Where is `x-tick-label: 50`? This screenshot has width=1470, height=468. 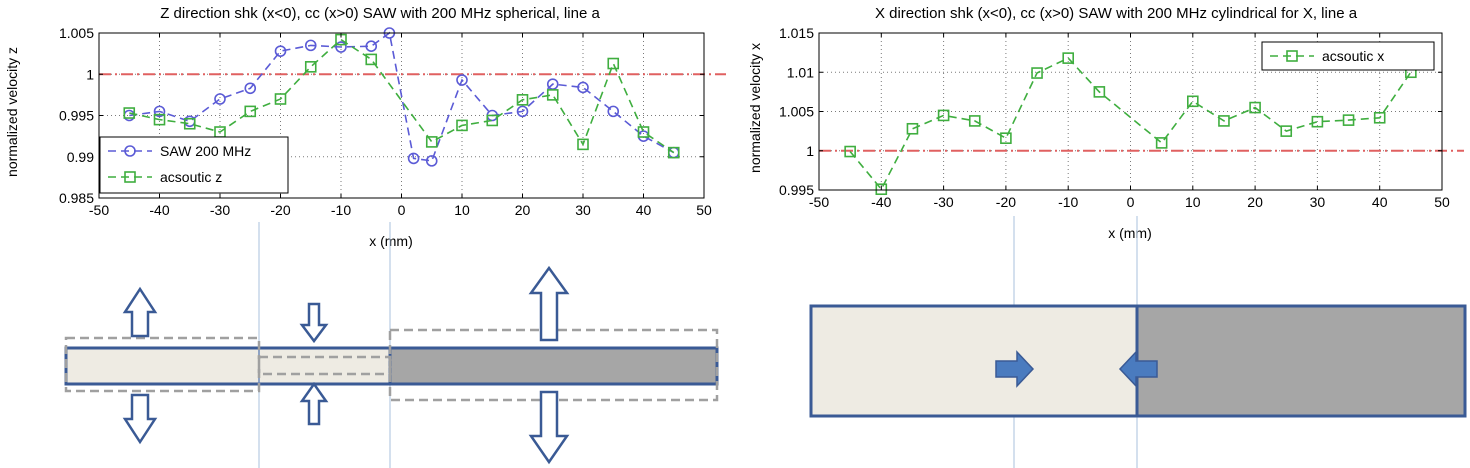 x-tick-label: 50 is located at coordinates (1442, 202).